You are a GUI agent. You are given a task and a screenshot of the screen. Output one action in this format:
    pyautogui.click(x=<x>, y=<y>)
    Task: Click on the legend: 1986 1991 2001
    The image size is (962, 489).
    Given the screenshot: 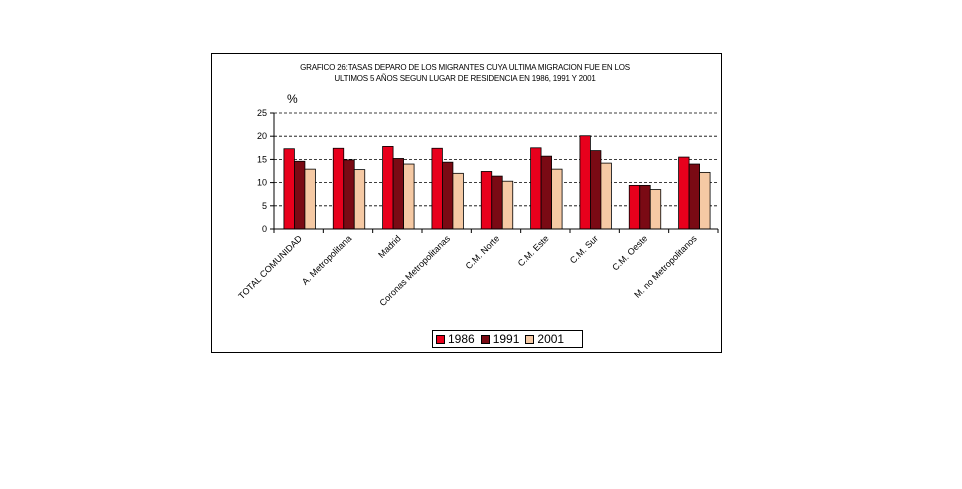 What is the action you would take?
    pyautogui.click(x=507, y=339)
    